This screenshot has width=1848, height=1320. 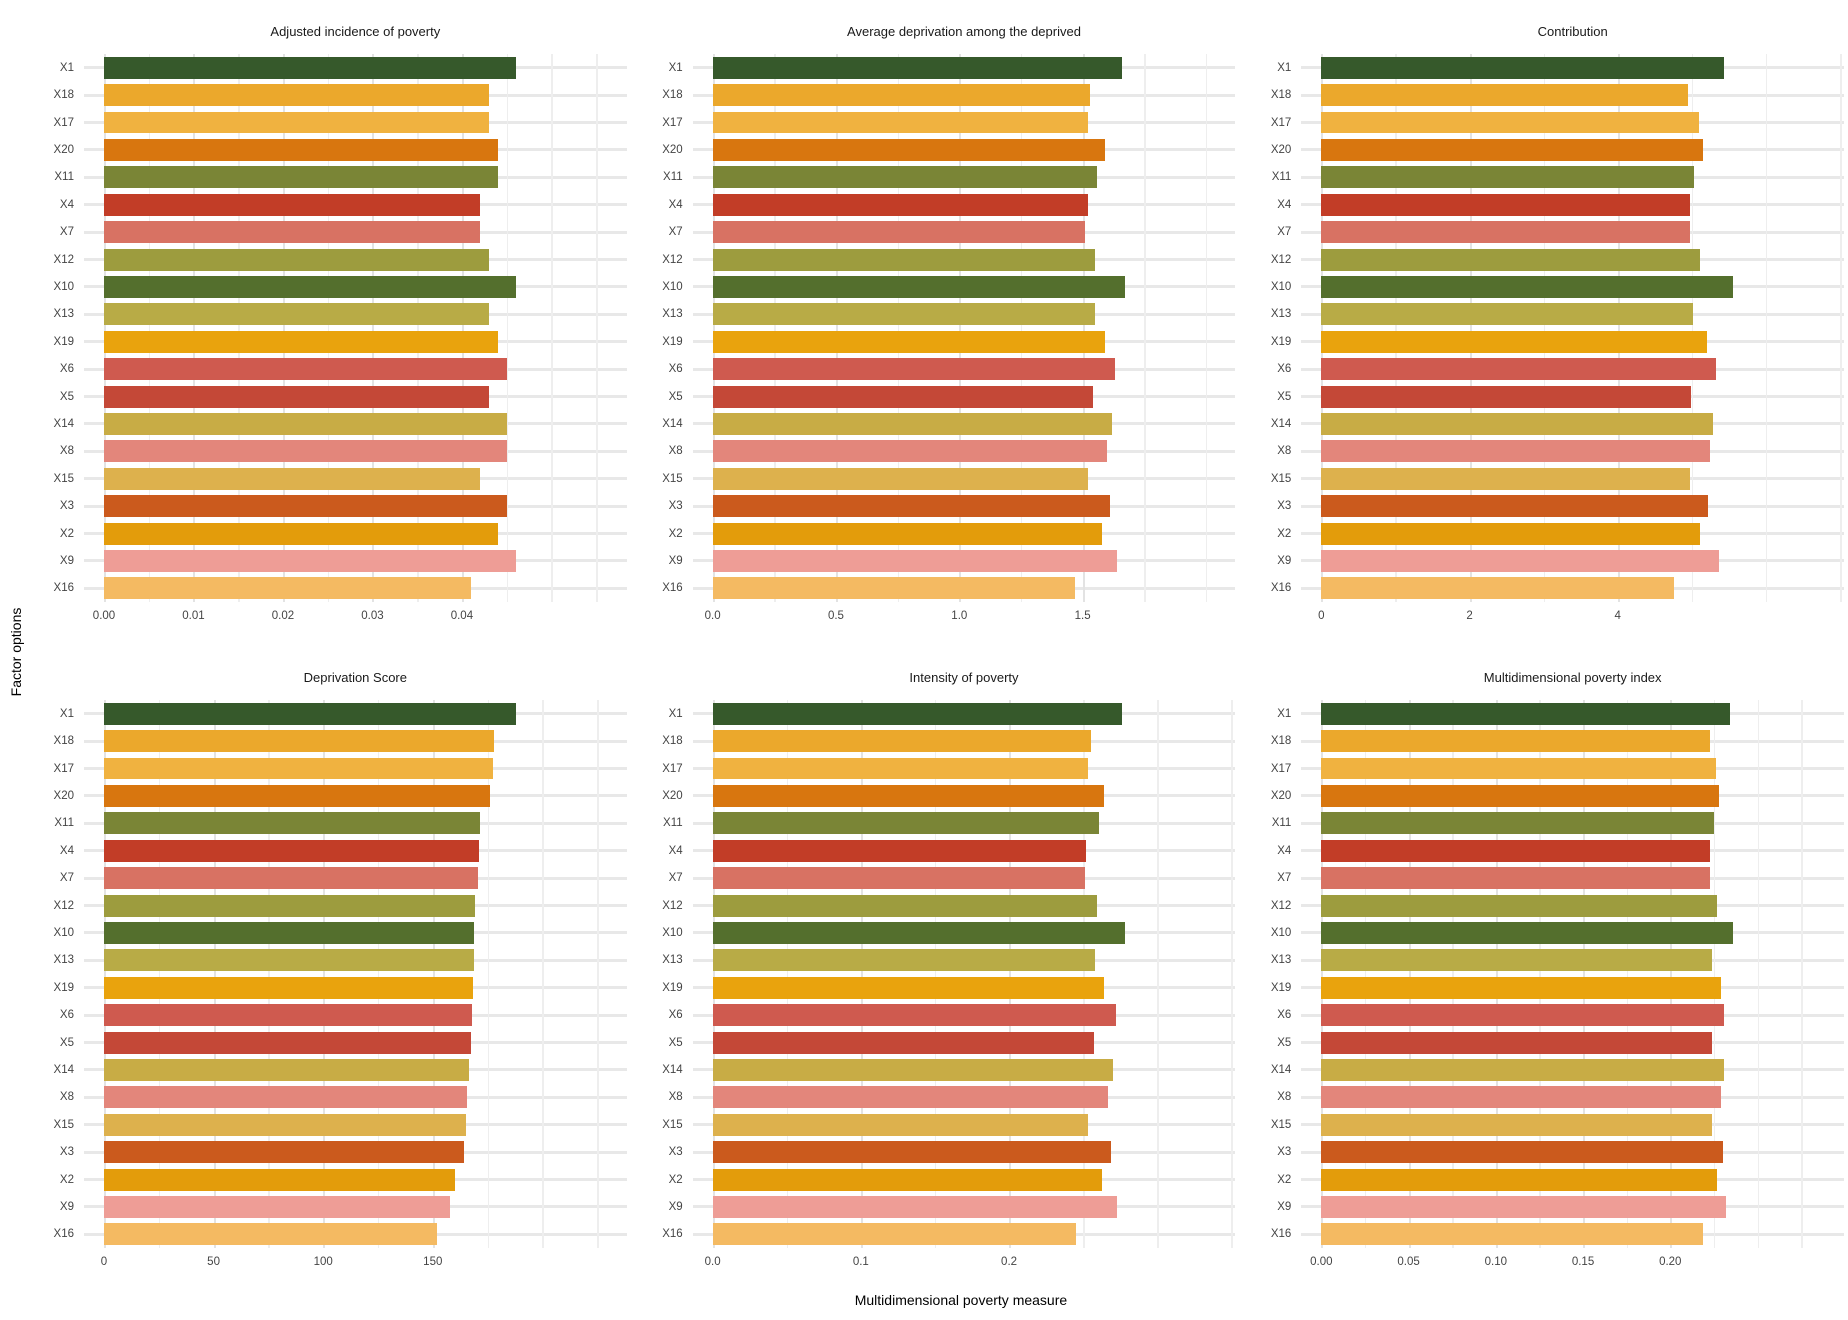 I want to click on category-label: X15, so click(x=63, y=478).